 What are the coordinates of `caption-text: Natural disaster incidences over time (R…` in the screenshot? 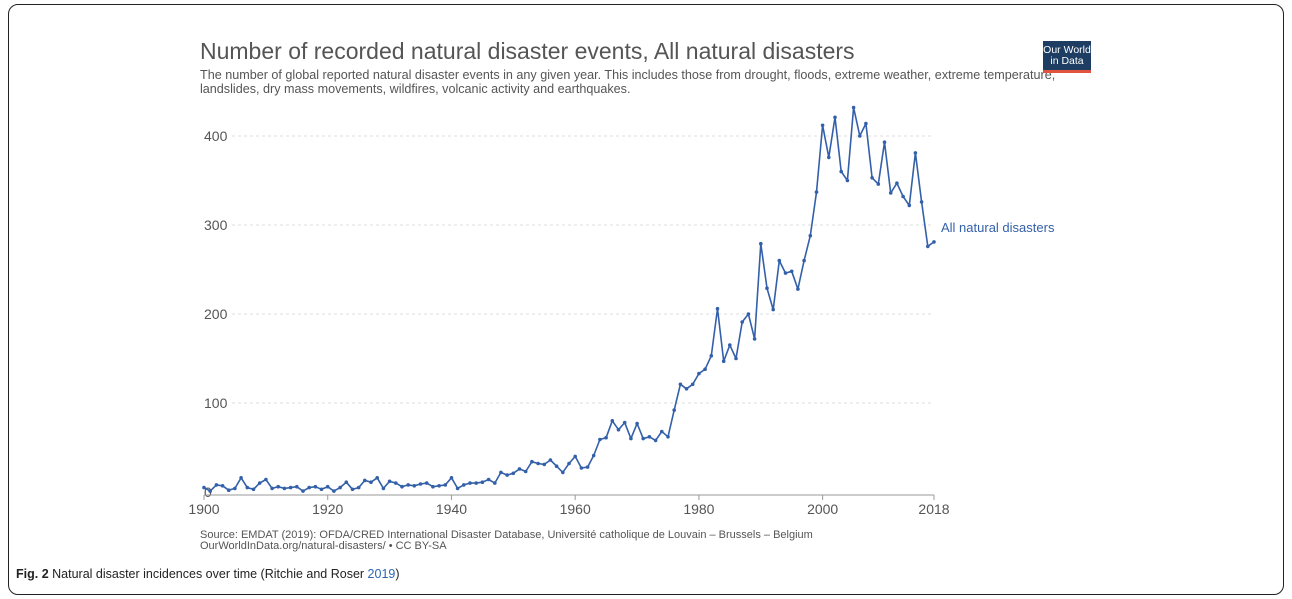 It's located at (208, 574).